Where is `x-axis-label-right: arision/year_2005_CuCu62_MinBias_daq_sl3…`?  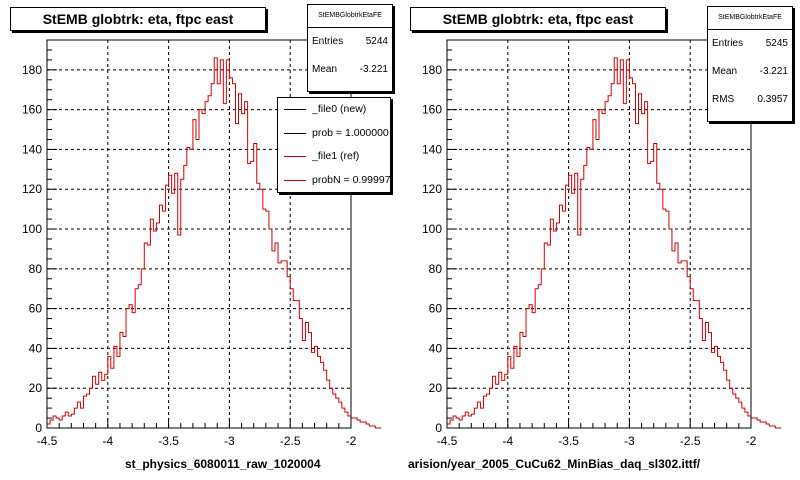
x-axis-label-right: arision/year_2005_CuCu62_MinBias_daq_sl3… is located at coordinates (554, 464).